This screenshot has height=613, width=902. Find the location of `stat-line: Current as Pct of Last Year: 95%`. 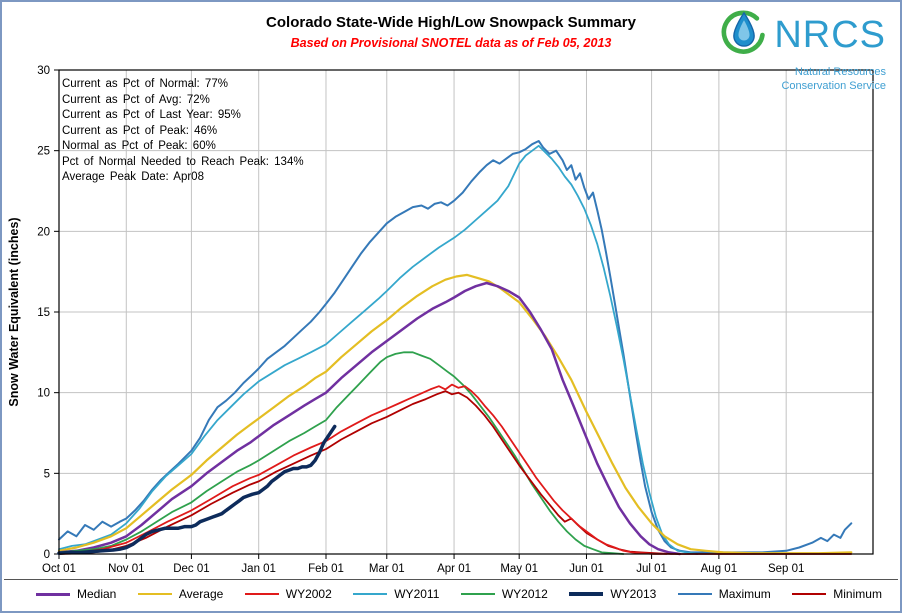

stat-line: Current as Pct of Last Year: 95% is located at coordinates (151, 115).